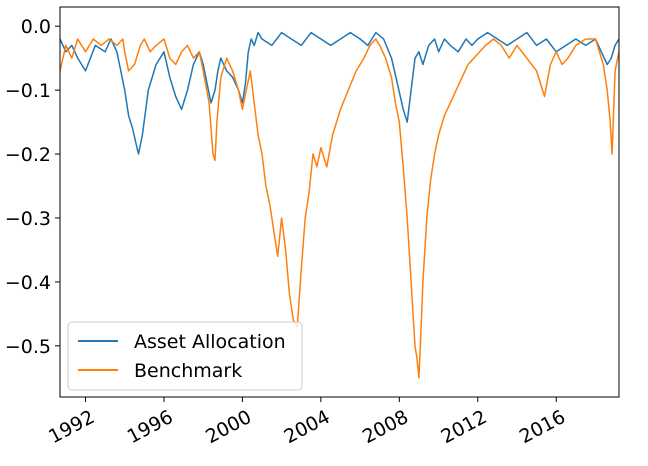 The width and height of the screenshot is (648, 466). Describe the element at coordinates (28, 91) in the screenshot. I see `y-tick-label: −0.1` at that location.